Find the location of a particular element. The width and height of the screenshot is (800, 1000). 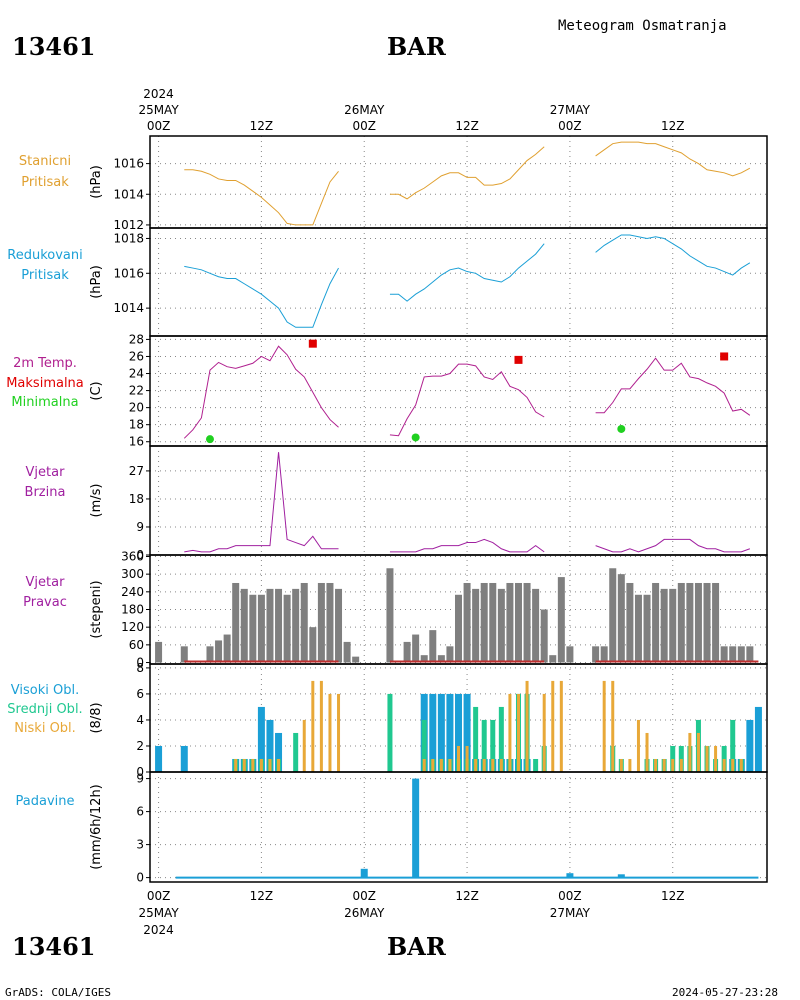

y-tick-label: 20 is located at coordinates (136, 408).